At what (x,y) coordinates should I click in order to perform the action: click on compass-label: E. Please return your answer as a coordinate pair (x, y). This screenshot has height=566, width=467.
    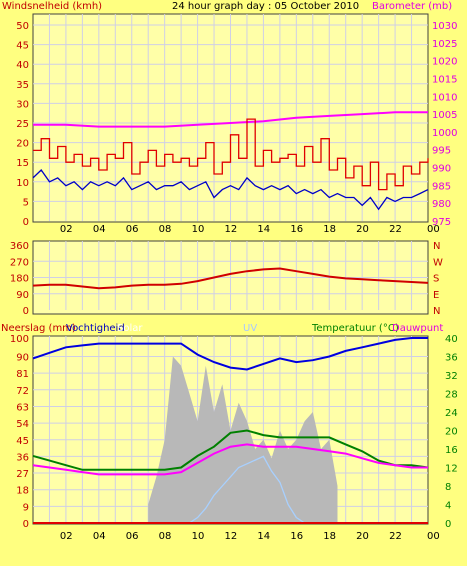
    Looking at the image, I should click on (436, 295).